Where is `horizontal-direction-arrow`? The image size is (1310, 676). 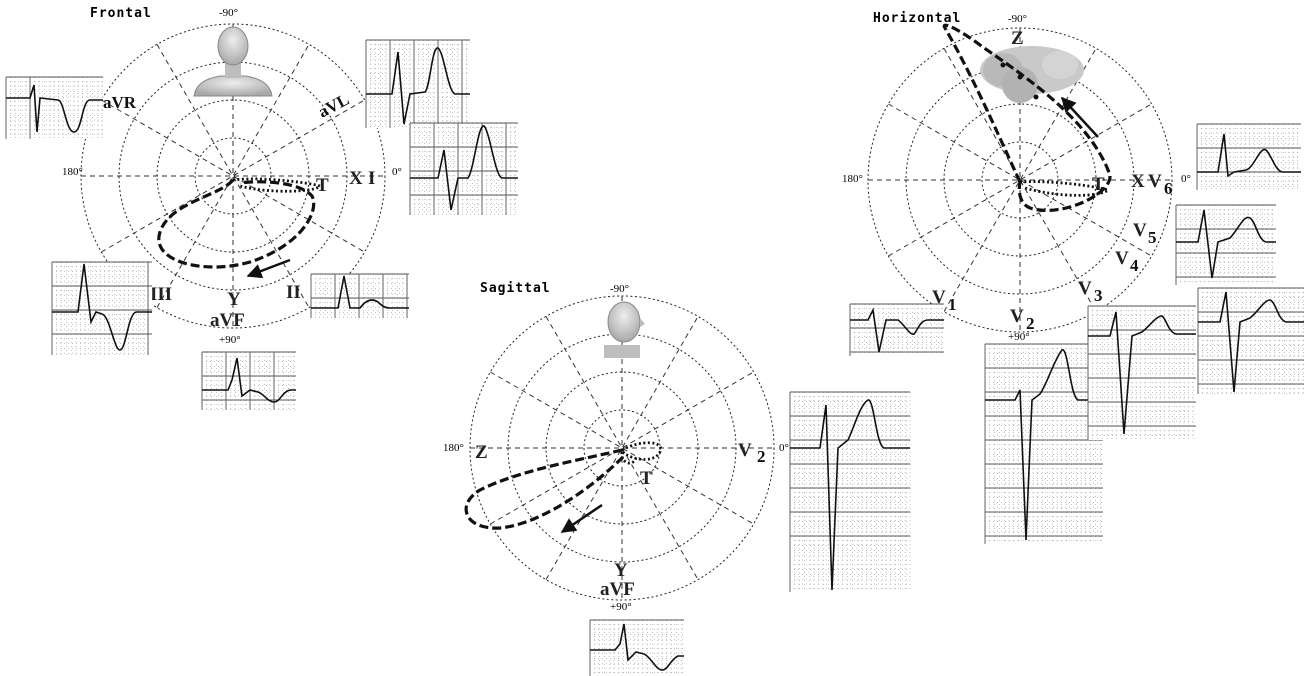 horizontal-direction-arrow is located at coordinates (1079, 117).